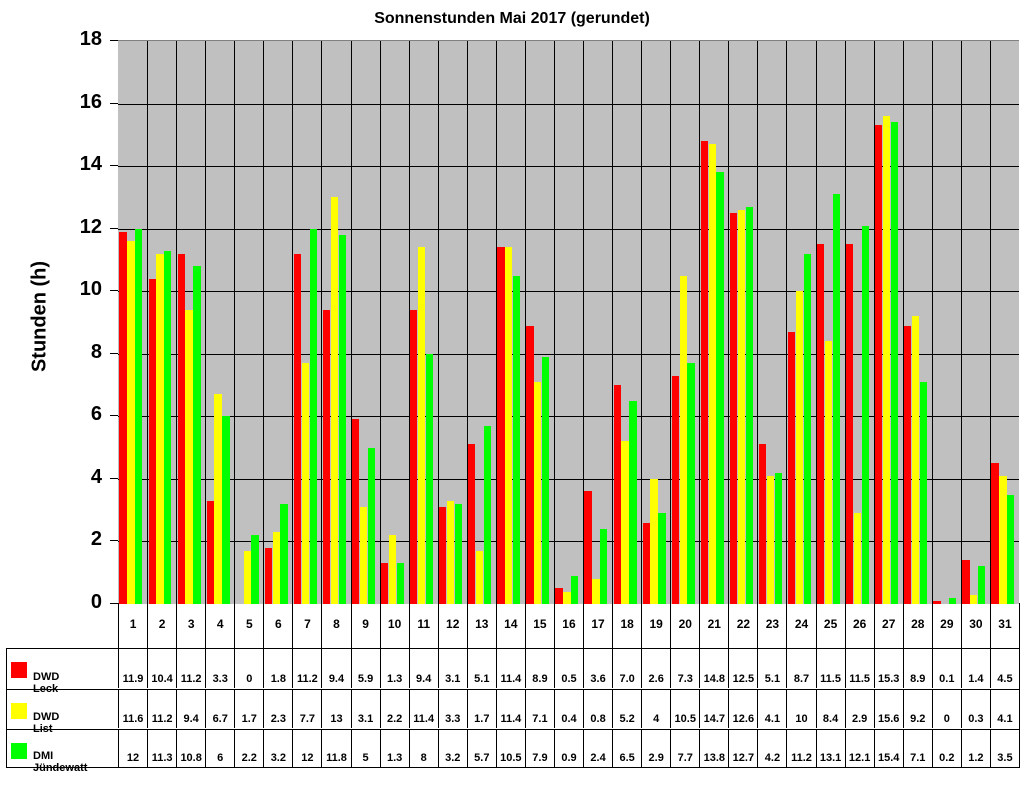 Image resolution: width=1024 pixels, height=787 pixels. Describe the element at coordinates (713, 668) in the screenshot. I see `data-cell: 14.8` at that location.